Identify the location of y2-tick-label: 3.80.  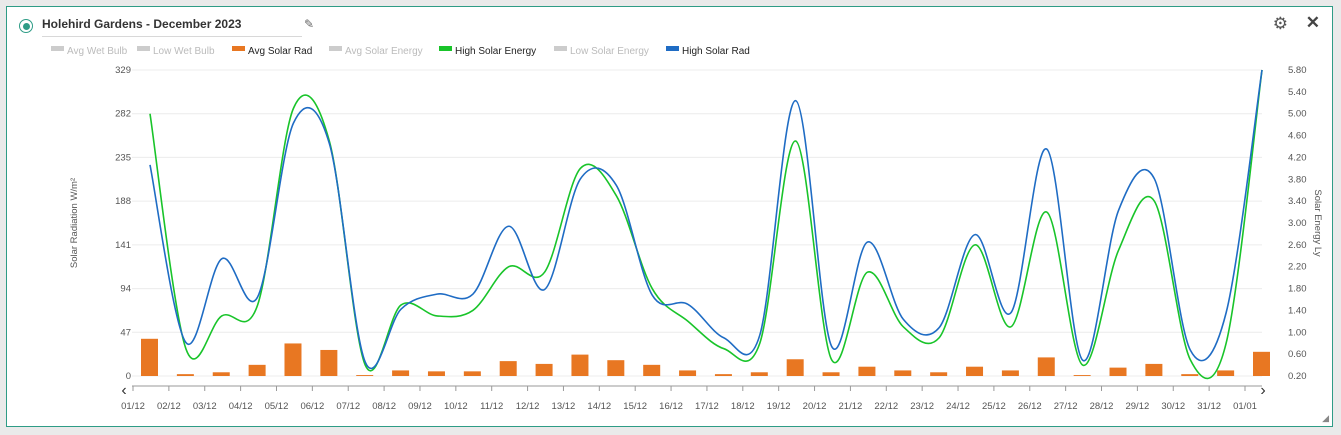
(1297, 179).